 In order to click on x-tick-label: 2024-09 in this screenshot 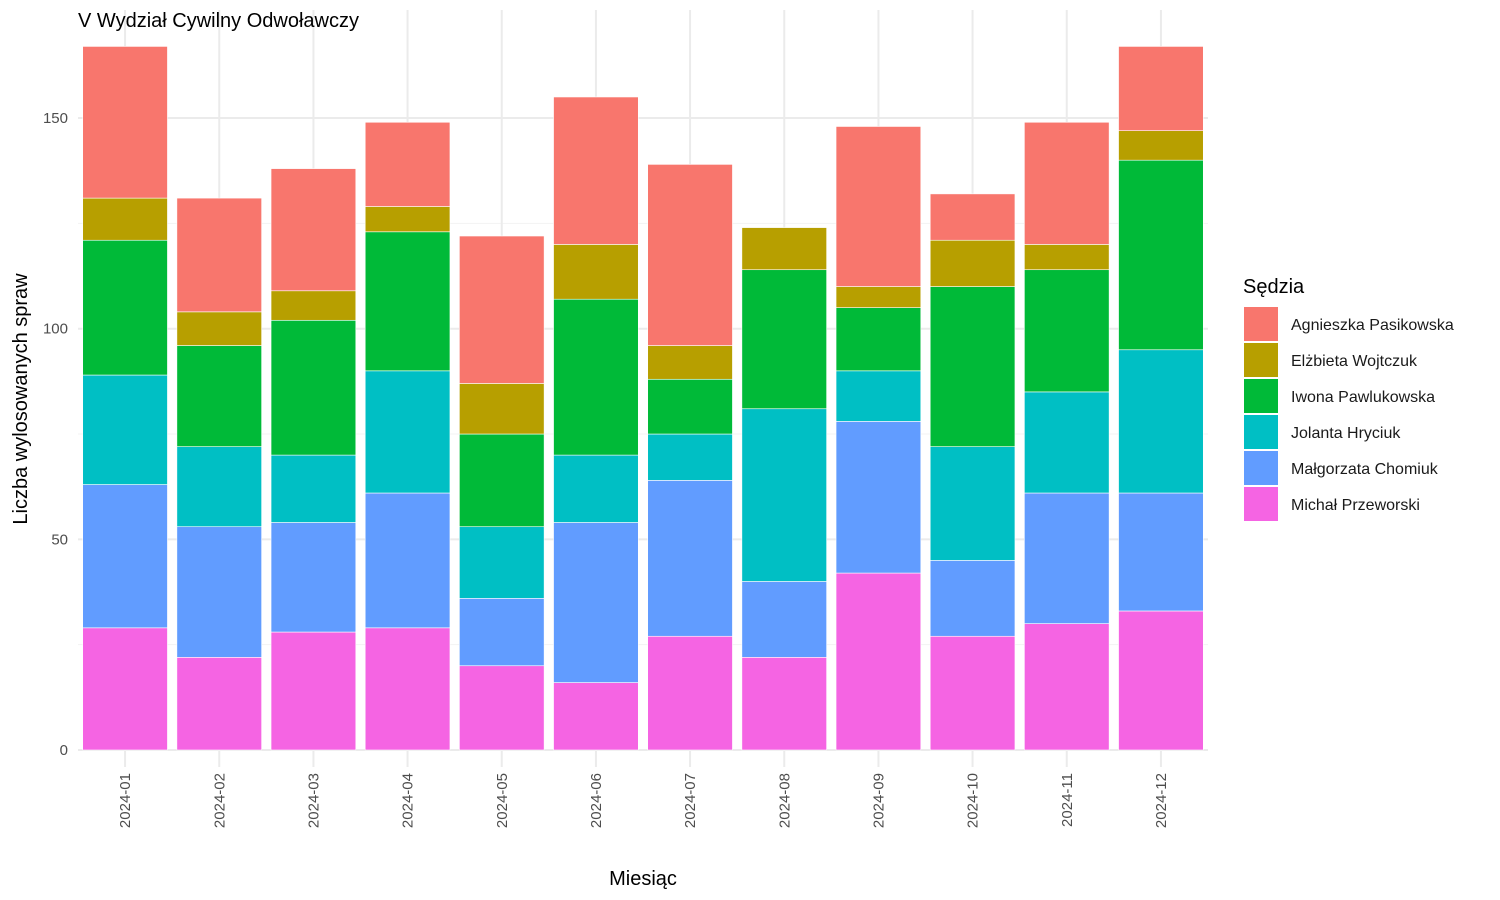, I will do `click(878, 800)`.